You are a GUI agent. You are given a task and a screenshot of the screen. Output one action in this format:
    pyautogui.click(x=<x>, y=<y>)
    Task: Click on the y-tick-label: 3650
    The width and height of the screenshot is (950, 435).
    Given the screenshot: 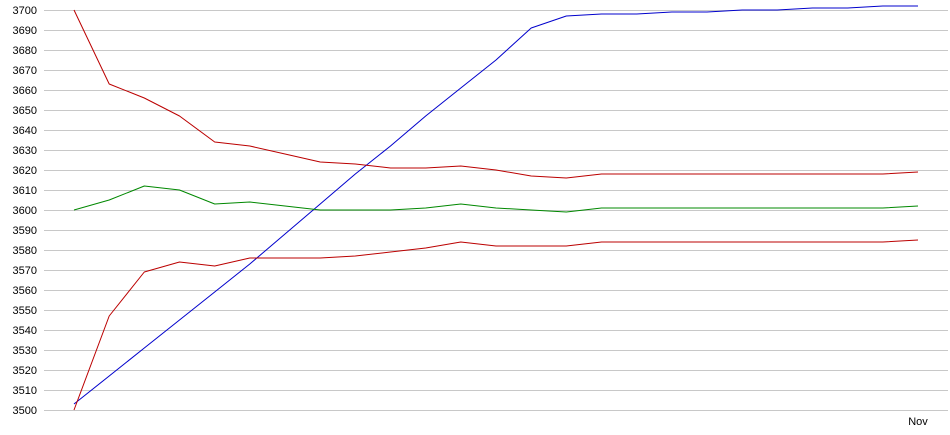 What is the action you would take?
    pyautogui.click(x=25, y=111)
    